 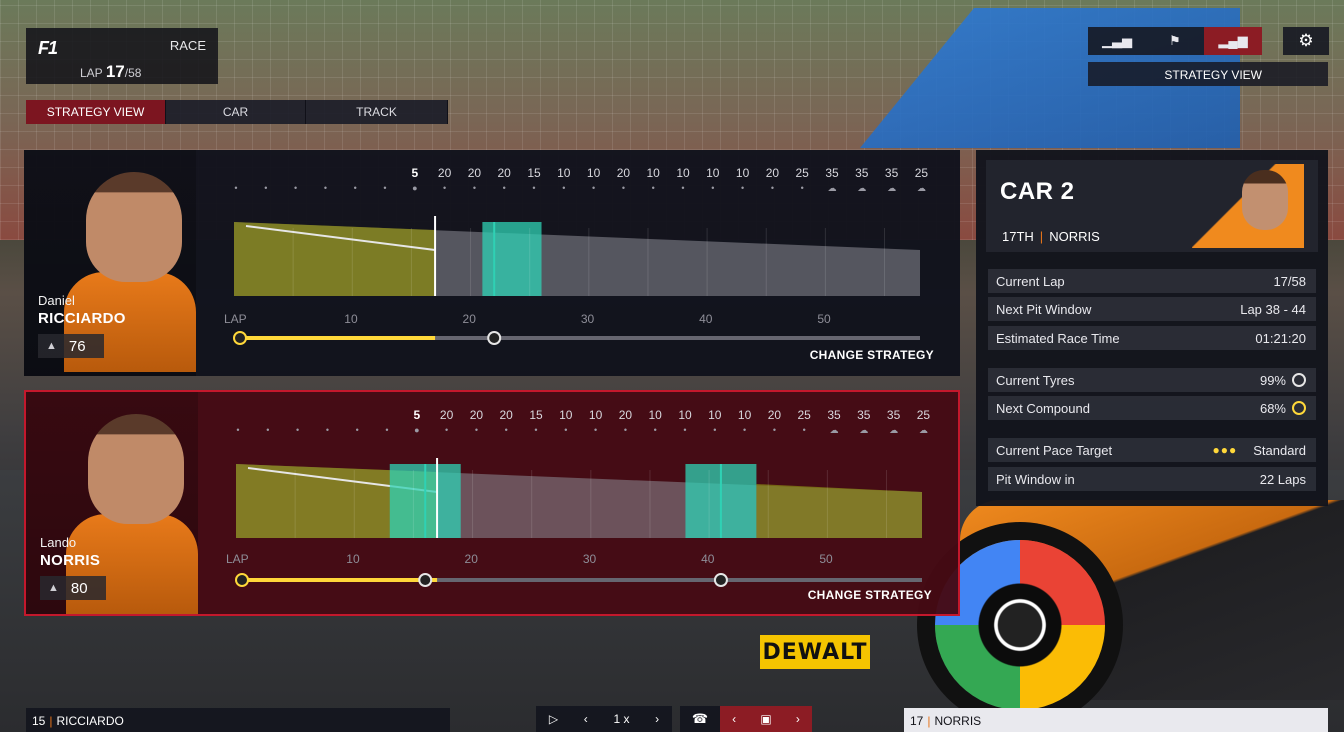 I want to click on speed-down-icon: ‹, so click(x=585, y=719).